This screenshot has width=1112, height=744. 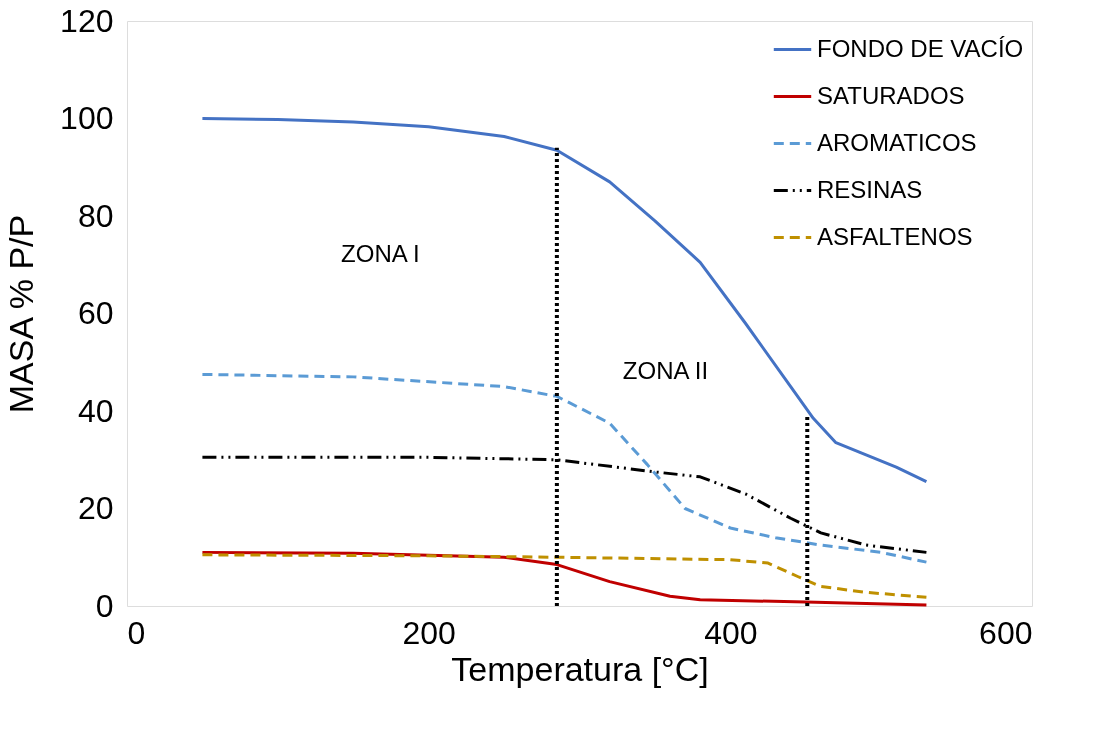 I want to click on x-tick-label: 200, so click(x=429, y=632).